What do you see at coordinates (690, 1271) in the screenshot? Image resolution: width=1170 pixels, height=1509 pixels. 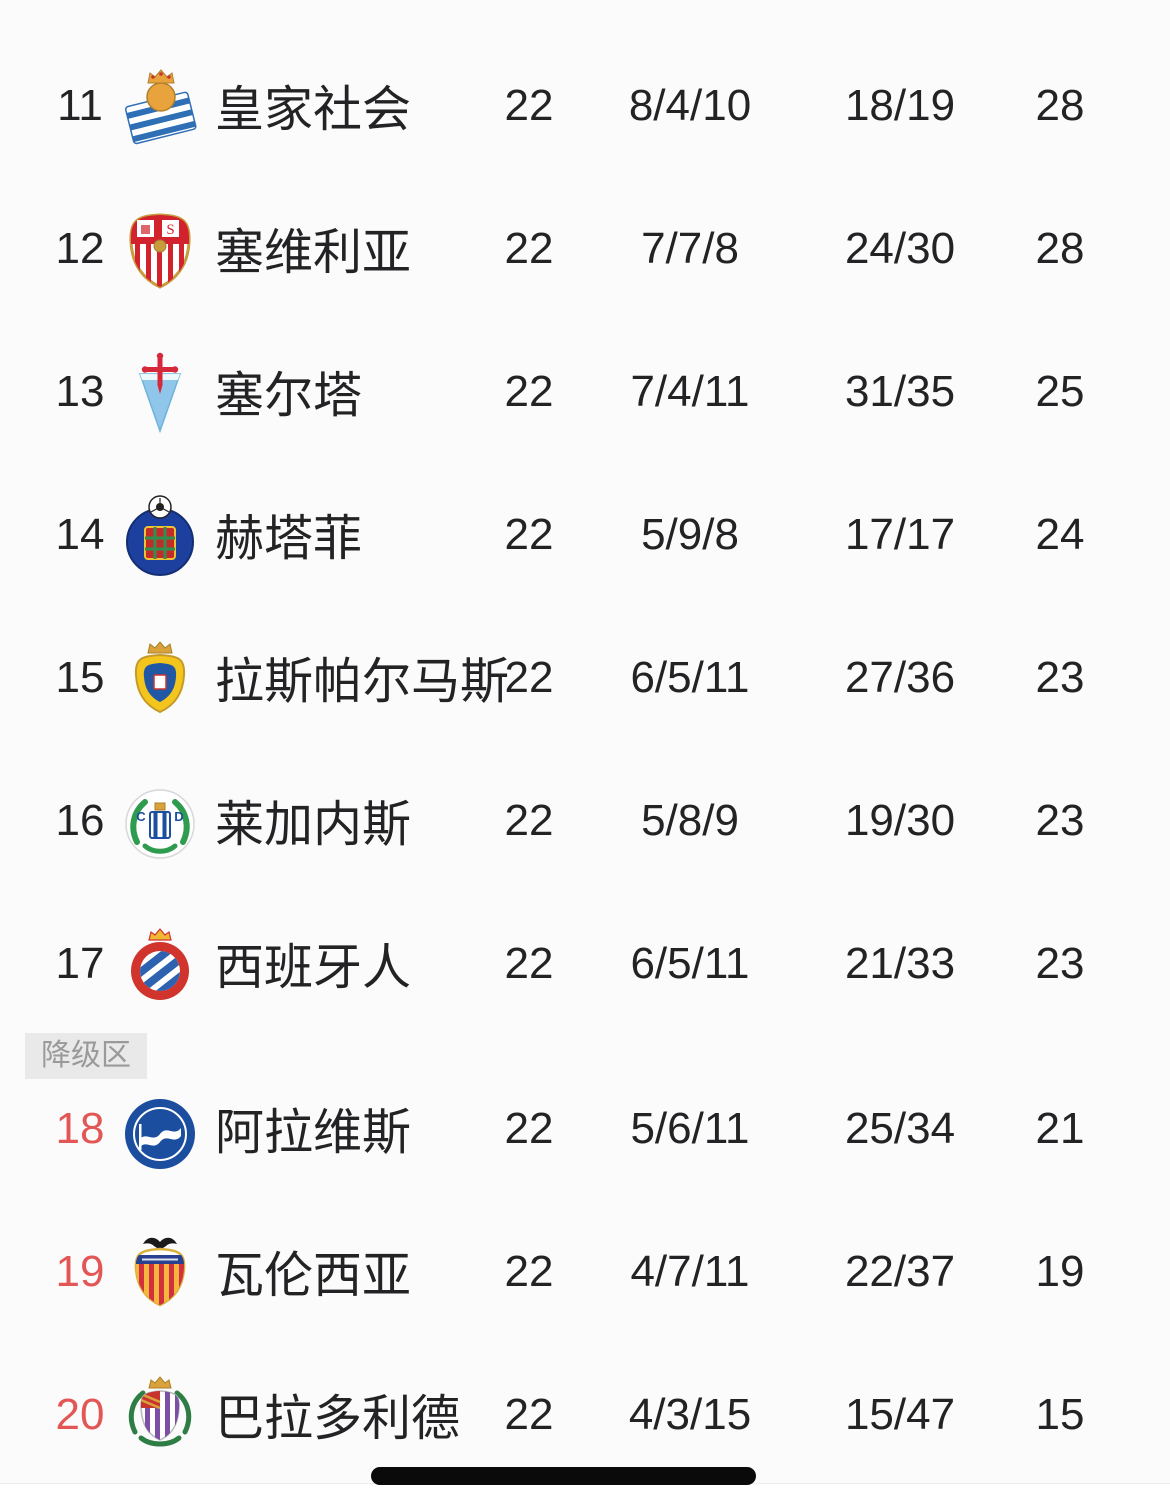 I see `wdl-cell: 4/7/11` at bounding box center [690, 1271].